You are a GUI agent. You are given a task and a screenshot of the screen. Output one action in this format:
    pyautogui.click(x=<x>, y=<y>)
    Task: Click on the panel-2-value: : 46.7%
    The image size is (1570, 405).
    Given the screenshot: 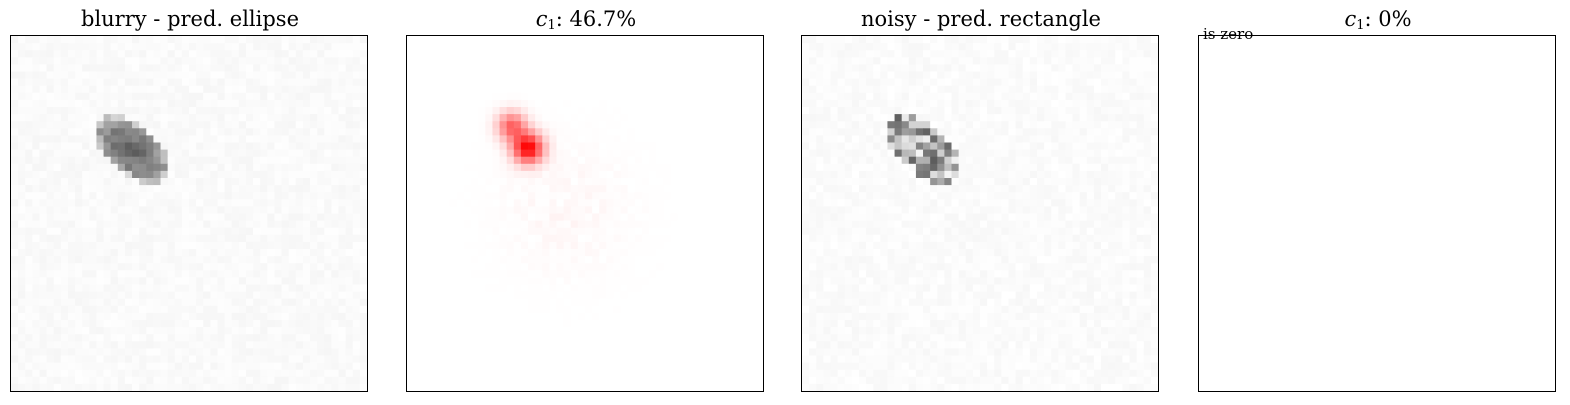 What is the action you would take?
    pyautogui.click(x=596, y=19)
    